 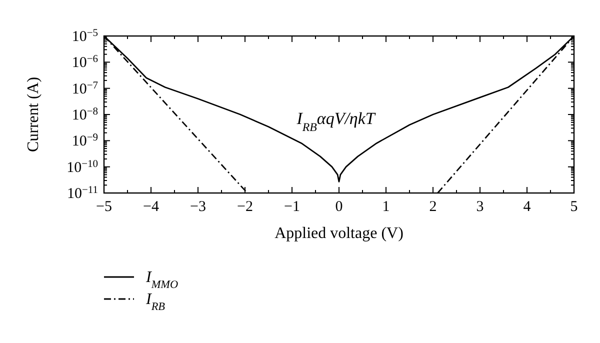 What do you see at coordinates (151, 207) in the screenshot?
I see `x-tick-label: −4` at bounding box center [151, 207].